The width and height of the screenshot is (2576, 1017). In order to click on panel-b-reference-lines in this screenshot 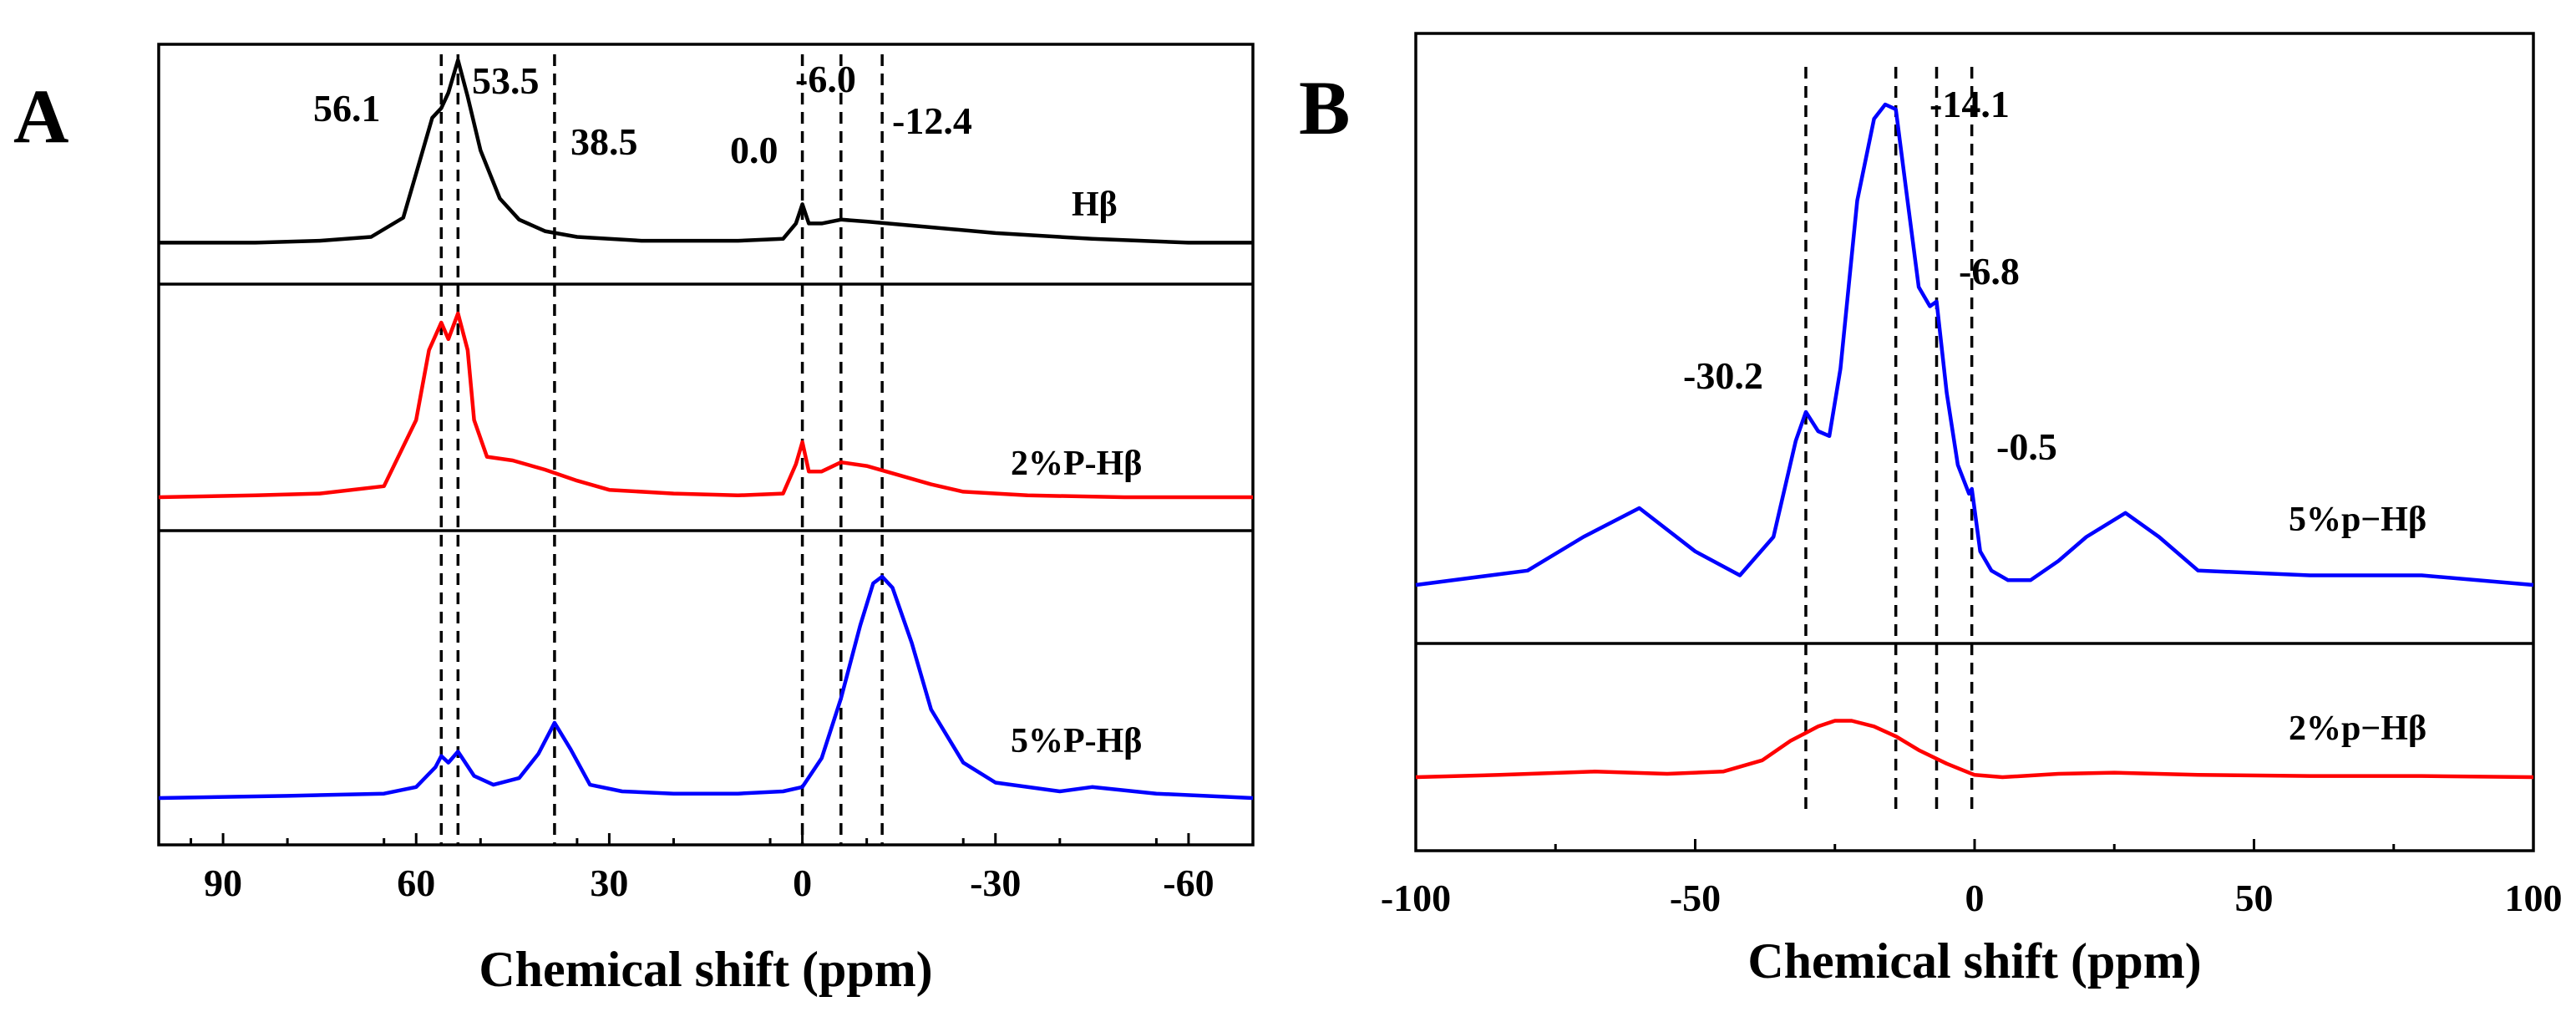, I will do `click(1889, 439)`.